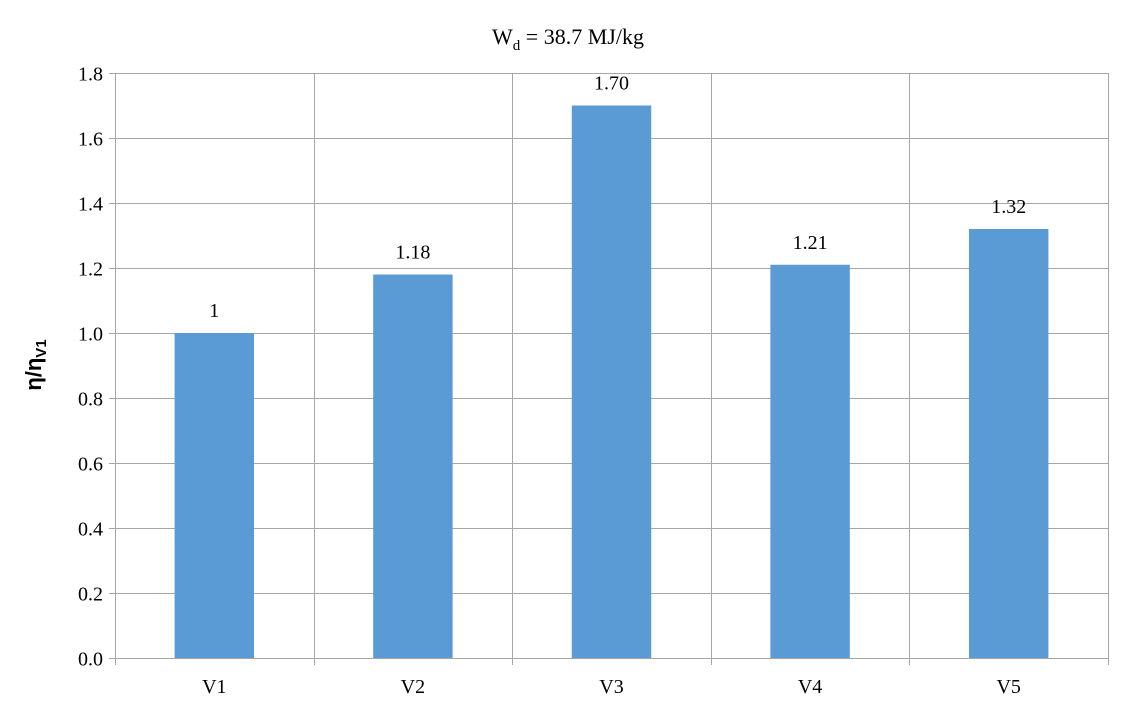 The width and height of the screenshot is (1123, 705). I want to click on y-tick-label: 1.4, so click(90, 205).